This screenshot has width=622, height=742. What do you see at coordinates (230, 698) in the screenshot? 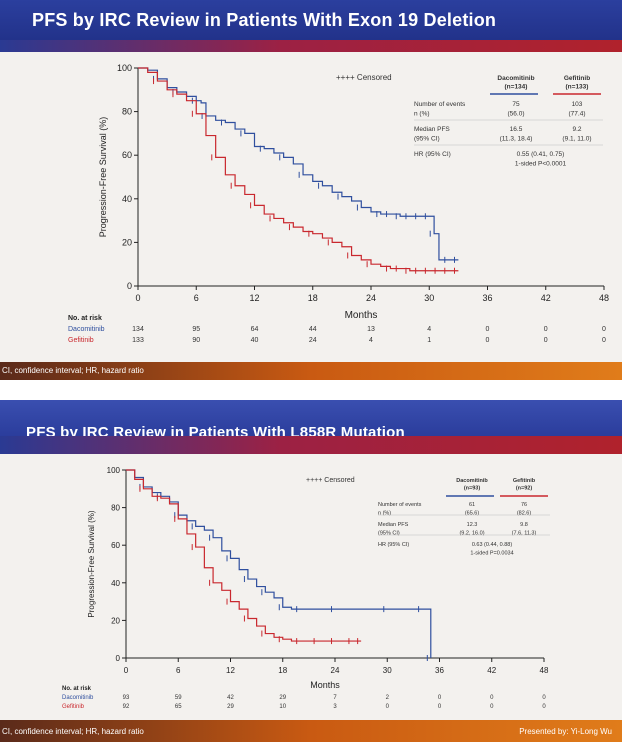
I see `at-risk-count: 42` at bounding box center [230, 698].